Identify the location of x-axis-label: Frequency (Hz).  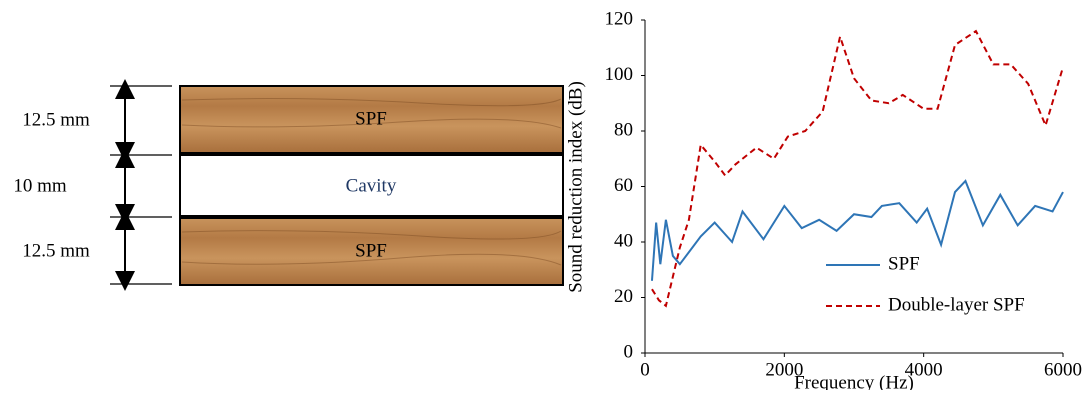
(854, 381).